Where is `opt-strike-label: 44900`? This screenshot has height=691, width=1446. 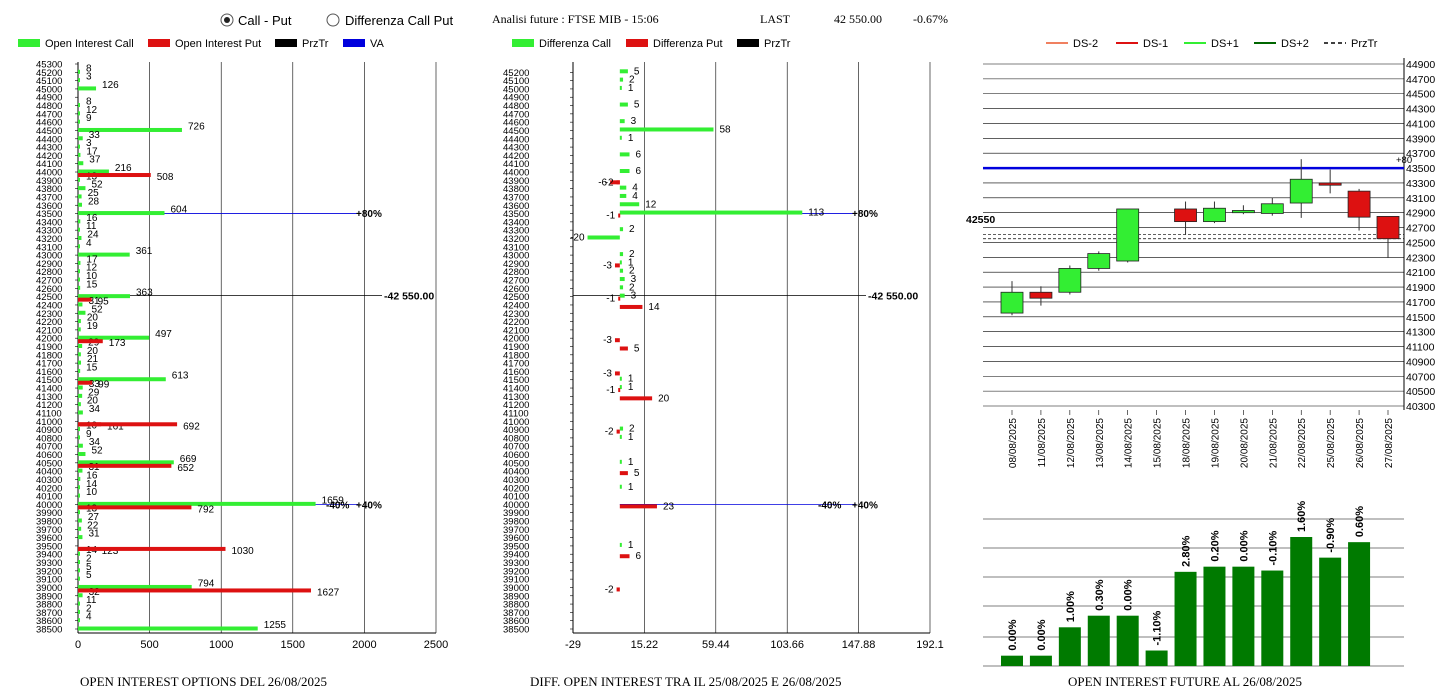
opt-strike-label: 44900 is located at coordinates (49, 98).